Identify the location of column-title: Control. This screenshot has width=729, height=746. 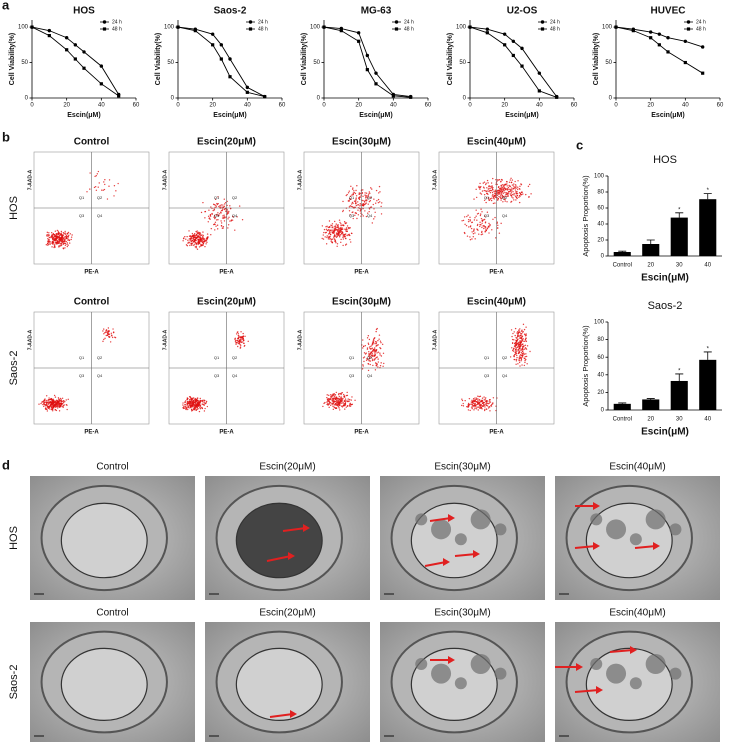
(92, 302).